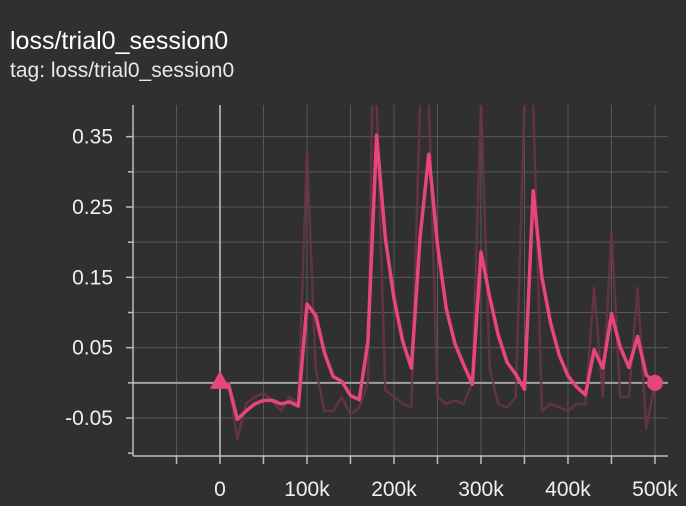 This screenshot has width=686, height=506. Describe the element at coordinates (92, 207) in the screenshot. I see `y-tick-label: 0.25` at that location.